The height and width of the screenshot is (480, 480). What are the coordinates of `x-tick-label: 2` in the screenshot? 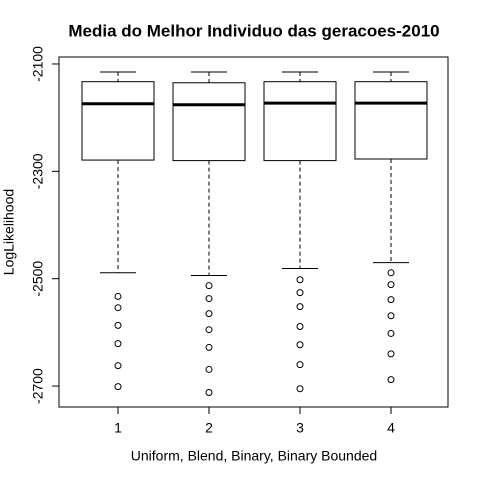 It's located at (209, 428).